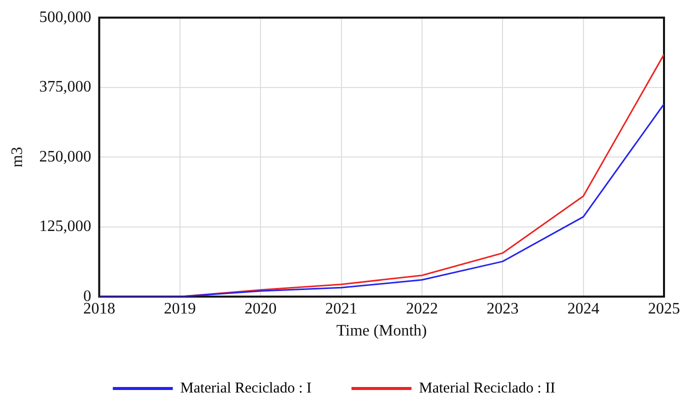 Image resolution: width=686 pixels, height=408 pixels. I want to click on x-tick-label: 2018, so click(99, 309).